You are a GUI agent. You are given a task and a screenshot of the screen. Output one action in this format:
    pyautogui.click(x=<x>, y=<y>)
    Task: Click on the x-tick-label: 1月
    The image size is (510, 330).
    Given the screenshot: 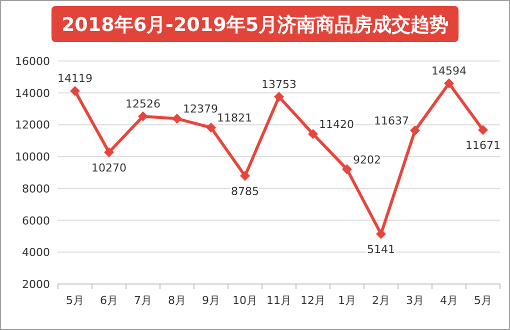 What is the action you would take?
    pyautogui.click(x=347, y=300)
    